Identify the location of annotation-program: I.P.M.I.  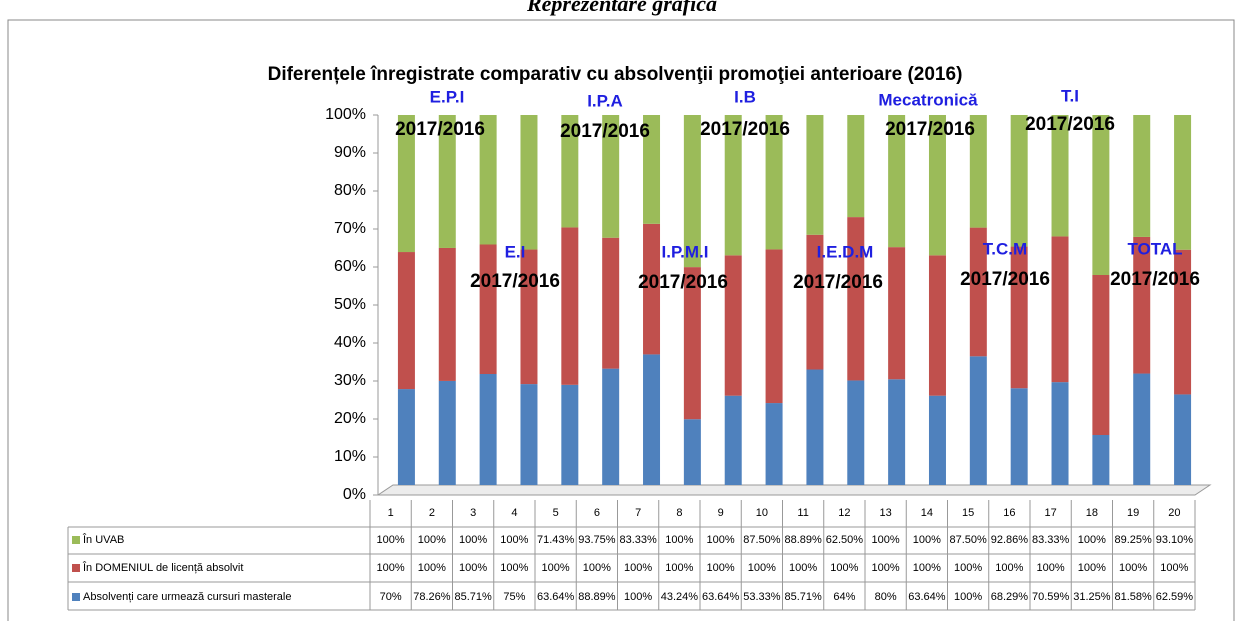
(685, 251).